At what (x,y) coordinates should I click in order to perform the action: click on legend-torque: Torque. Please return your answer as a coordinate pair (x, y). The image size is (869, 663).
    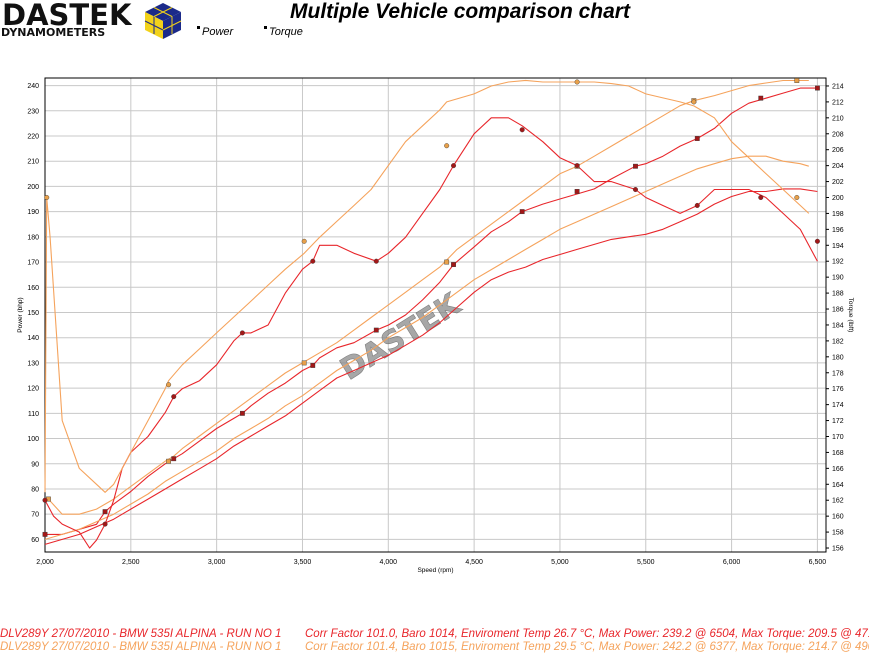
    Looking at the image, I should click on (283, 32).